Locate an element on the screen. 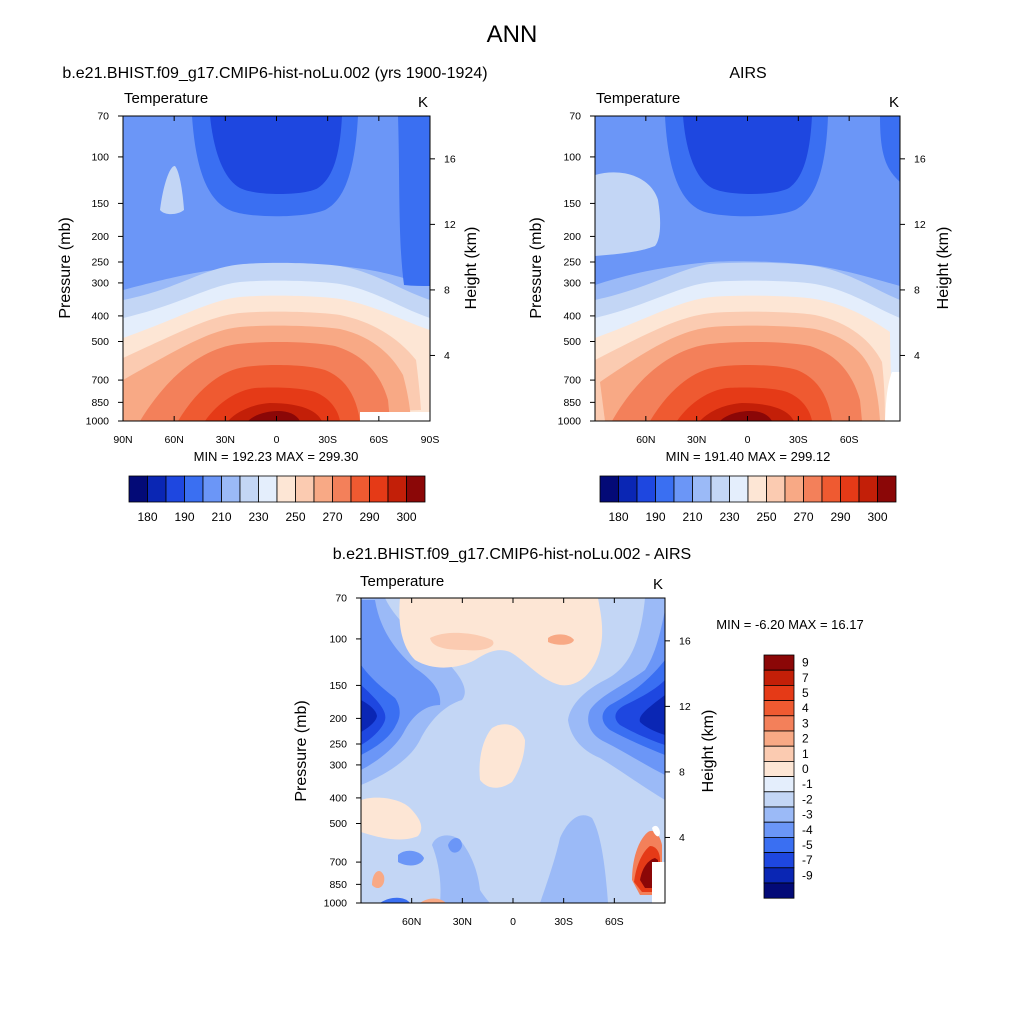 This screenshot has width=1024, height=1024. contour-fill-plus2-spot is located at coordinates (378, 879).